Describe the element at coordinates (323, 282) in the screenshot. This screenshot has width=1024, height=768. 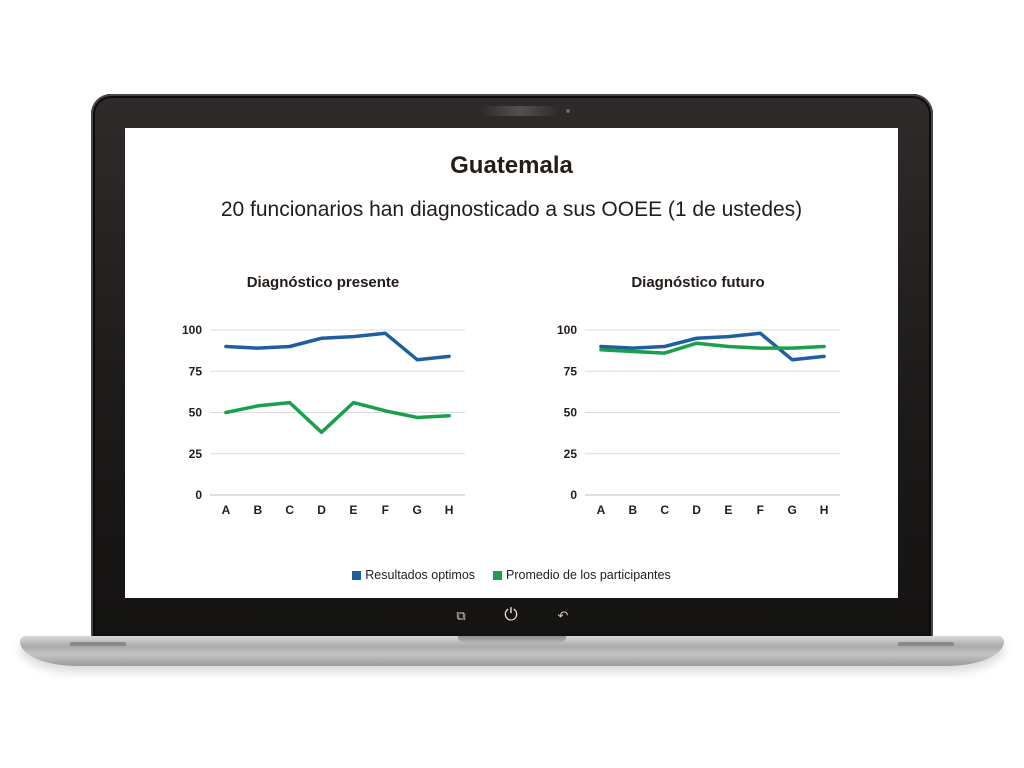
I see `chart-title-presente: Diagnóstico presente` at that location.